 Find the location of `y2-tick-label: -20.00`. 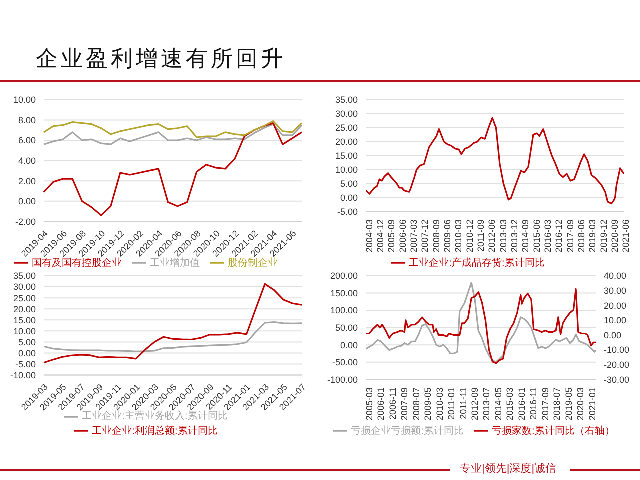

y2-tick-label: -20.00 is located at coordinates (617, 365).